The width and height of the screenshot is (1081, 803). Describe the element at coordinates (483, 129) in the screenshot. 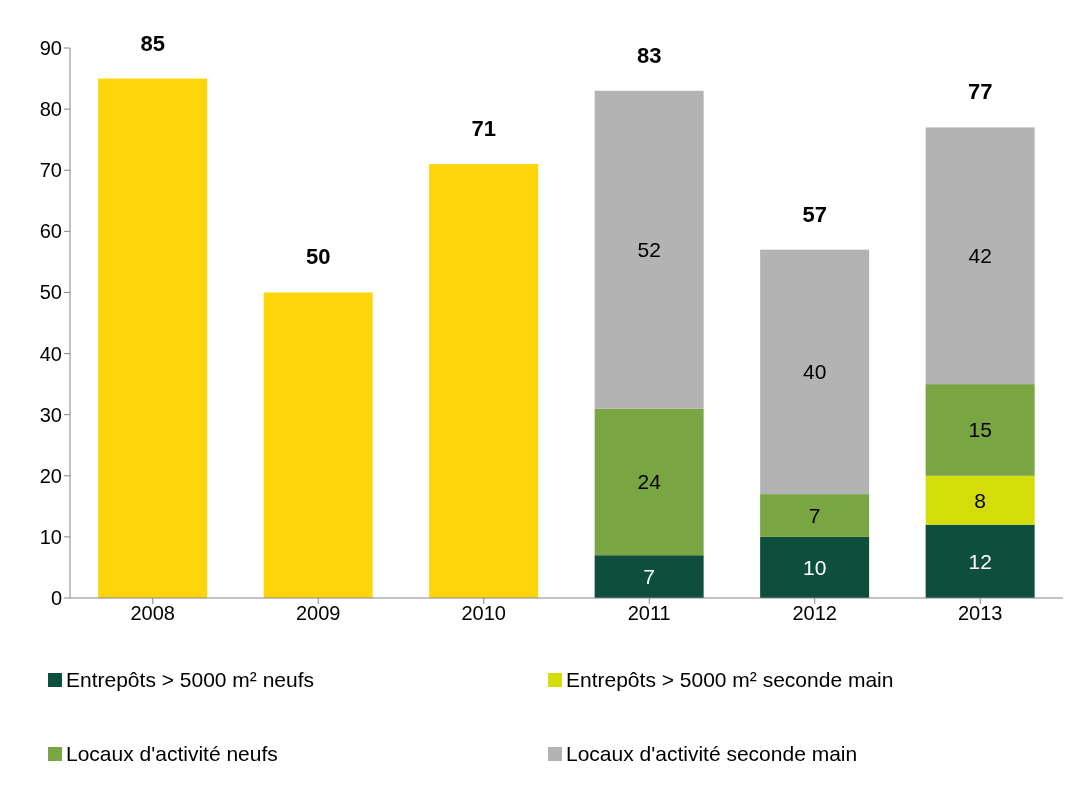

I see `total-label: 71` at that location.